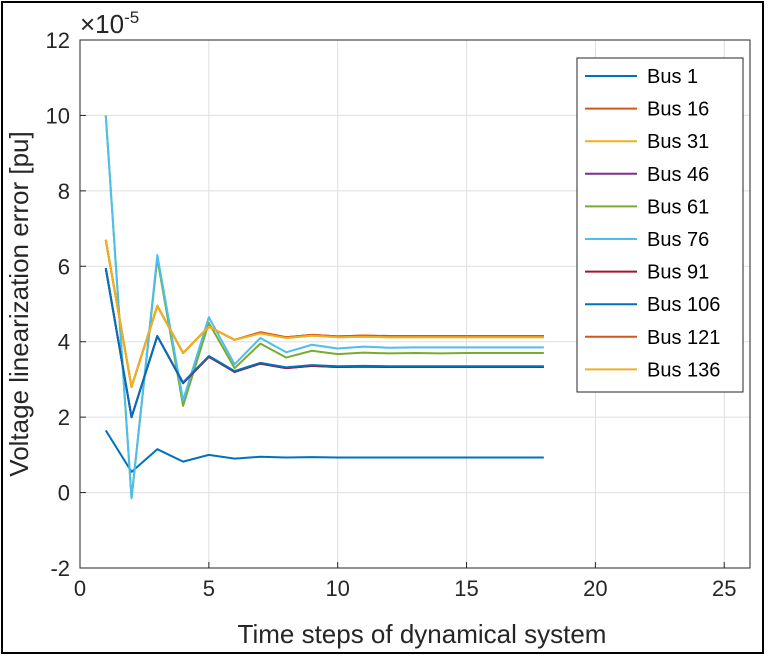  I want to click on legend-entry-label: Bus 46, so click(678, 175).